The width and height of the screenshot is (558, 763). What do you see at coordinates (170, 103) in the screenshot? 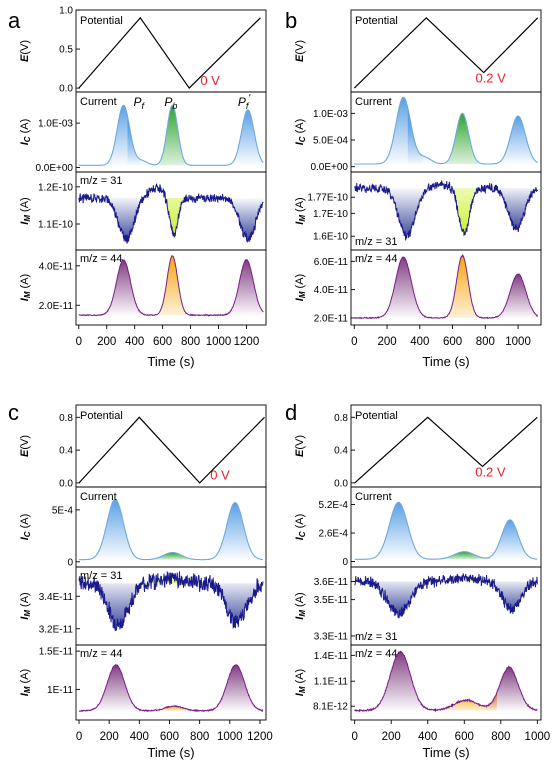
I see `peak-label: Pb` at bounding box center [170, 103].